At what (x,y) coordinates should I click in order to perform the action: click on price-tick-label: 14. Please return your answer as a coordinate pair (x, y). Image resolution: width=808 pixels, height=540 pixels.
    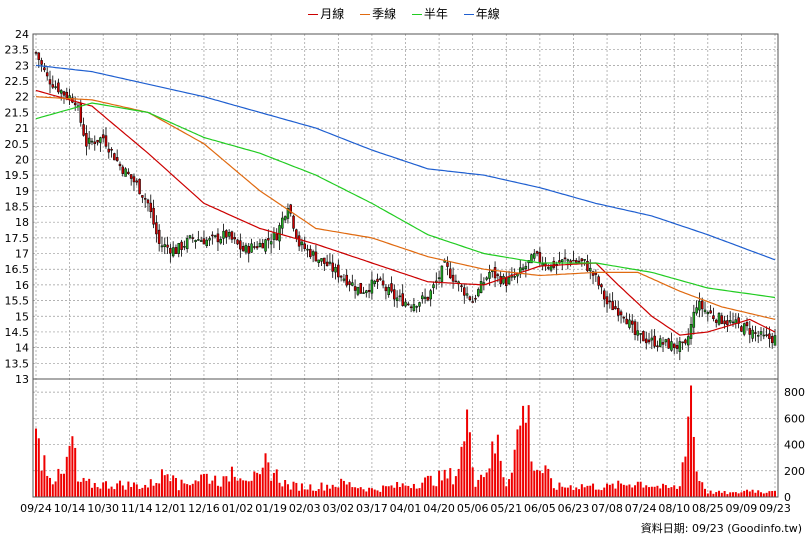
    Looking at the image, I should click on (22, 348).